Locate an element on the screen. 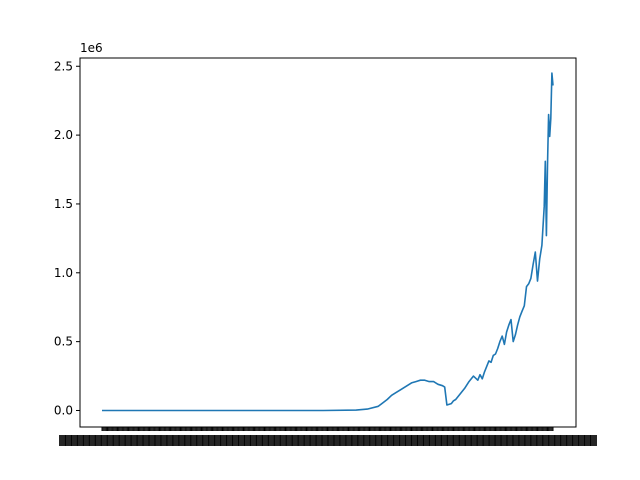 This screenshot has height=480, width=640. y-axis: 0.0 0.5 1.0 1.5 2.0 2.5 is located at coordinates (67, 238).